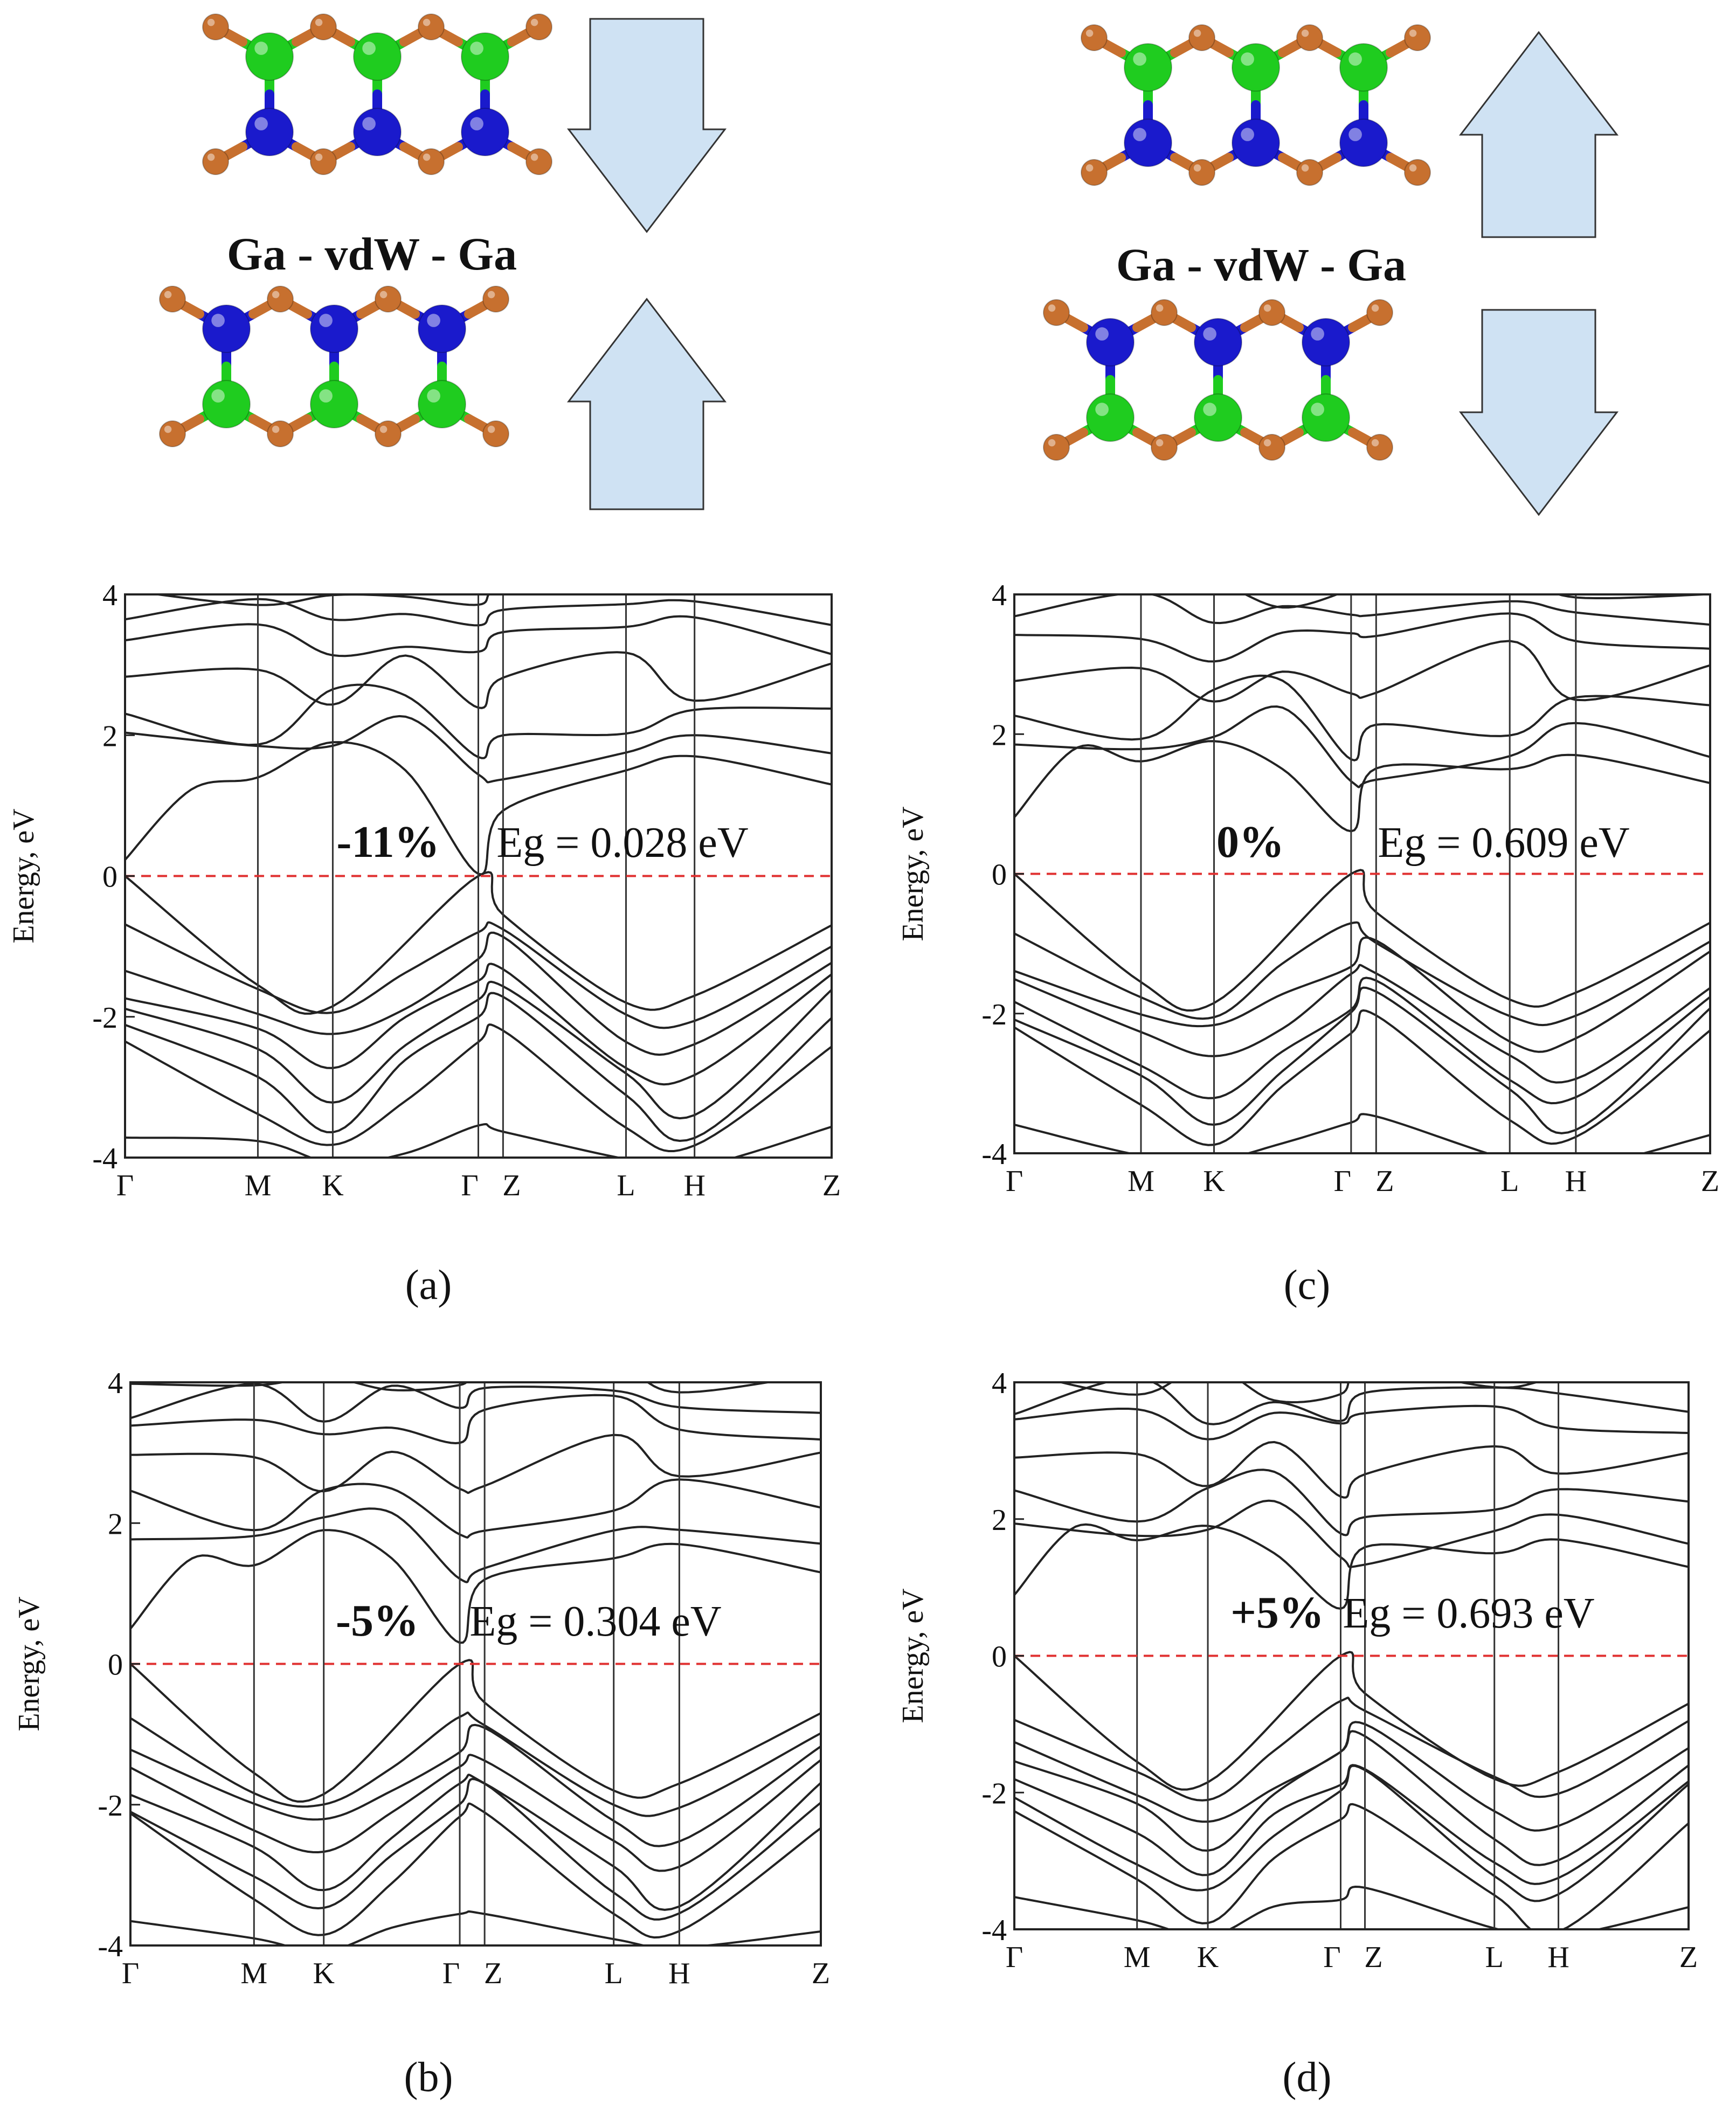 This screenshot has width=1736, height=2112. Describe the element at coordinates (387, 842) in the screenshot. I see `strain-label: -11%` at that location.